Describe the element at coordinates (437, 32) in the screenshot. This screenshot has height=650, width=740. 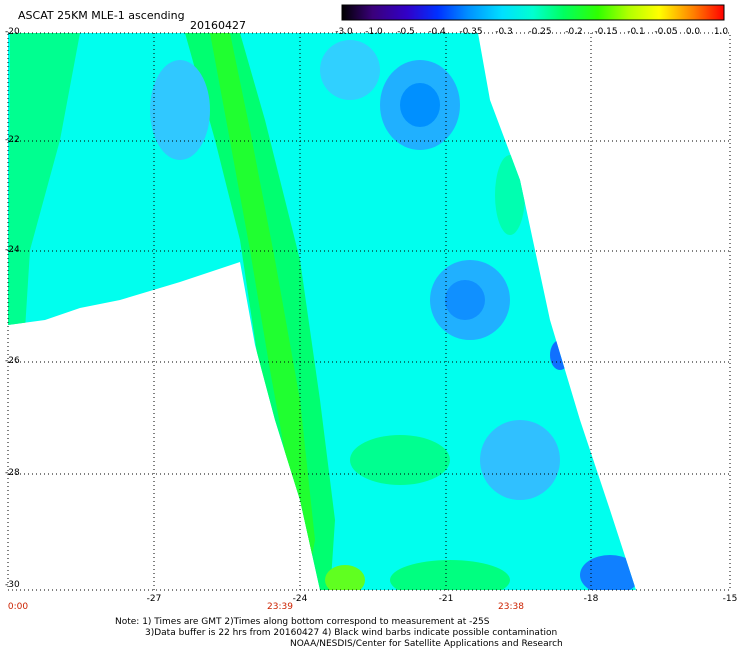
I see `colorbar-label: -0.4` at that location.